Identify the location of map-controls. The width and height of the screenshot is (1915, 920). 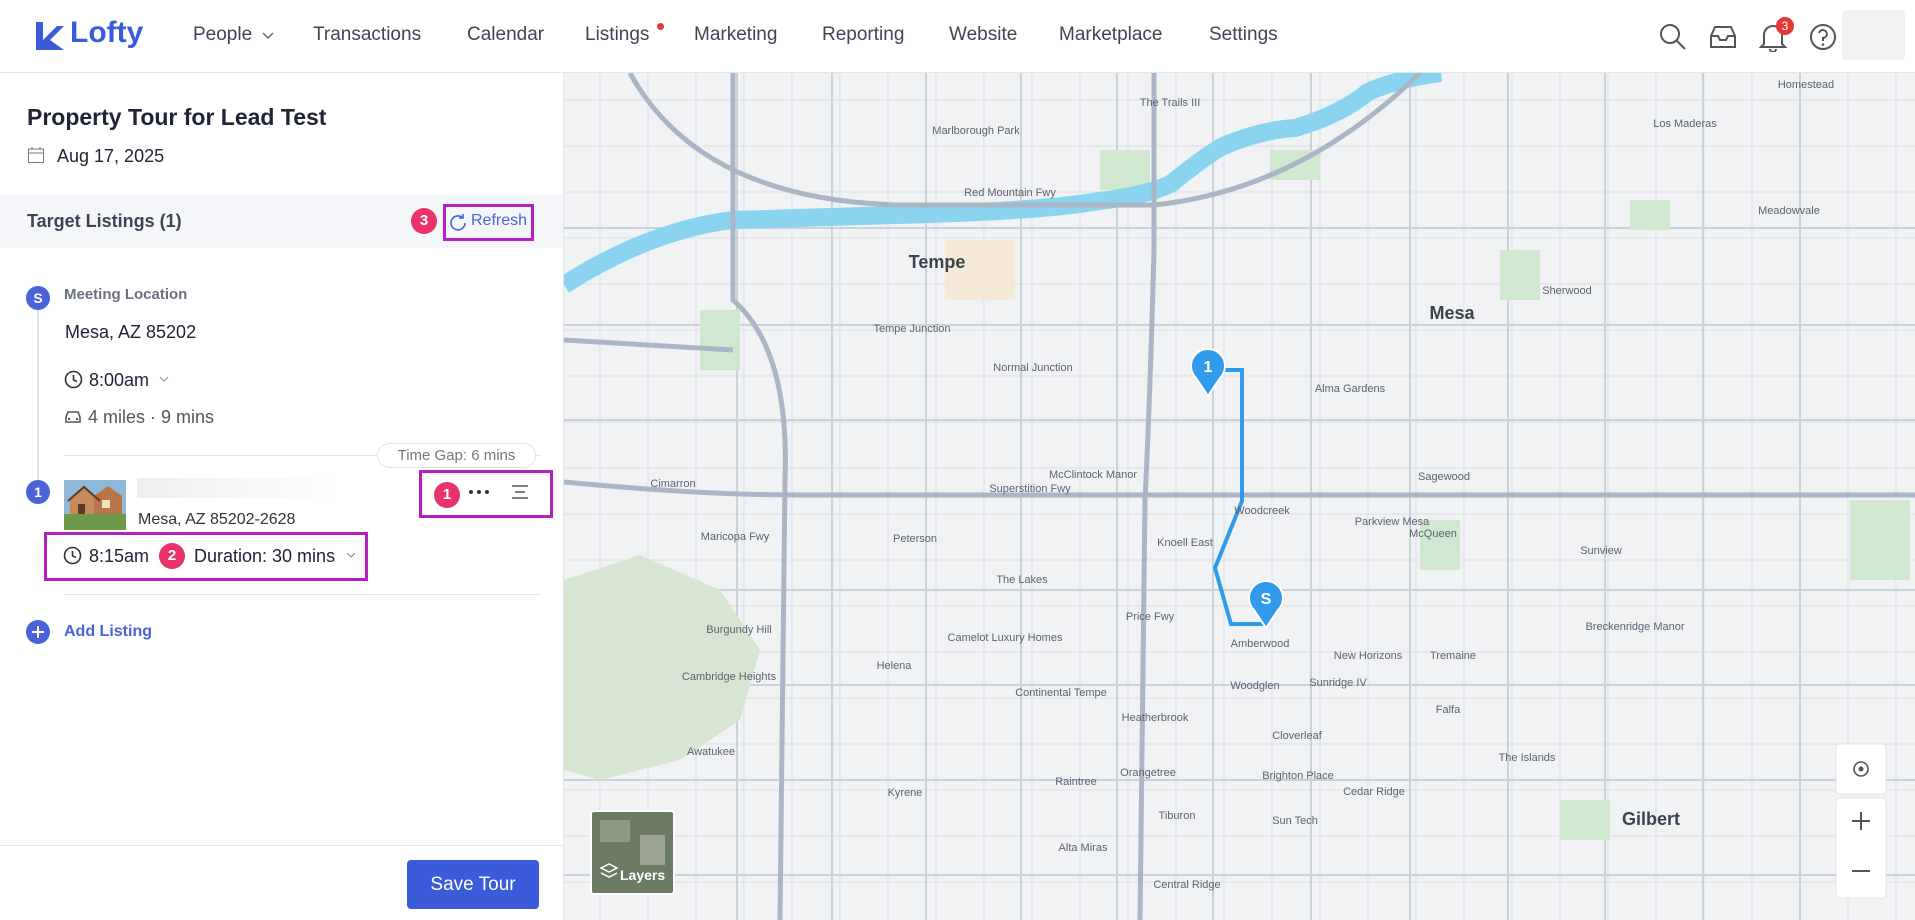
(1861, 821).